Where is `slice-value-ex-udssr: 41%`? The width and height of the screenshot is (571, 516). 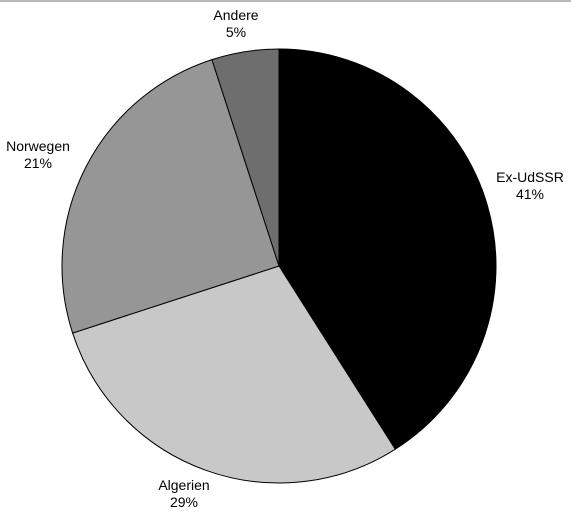 slice-value-ex-udssr: 41% is located at coordinates (530, 194).